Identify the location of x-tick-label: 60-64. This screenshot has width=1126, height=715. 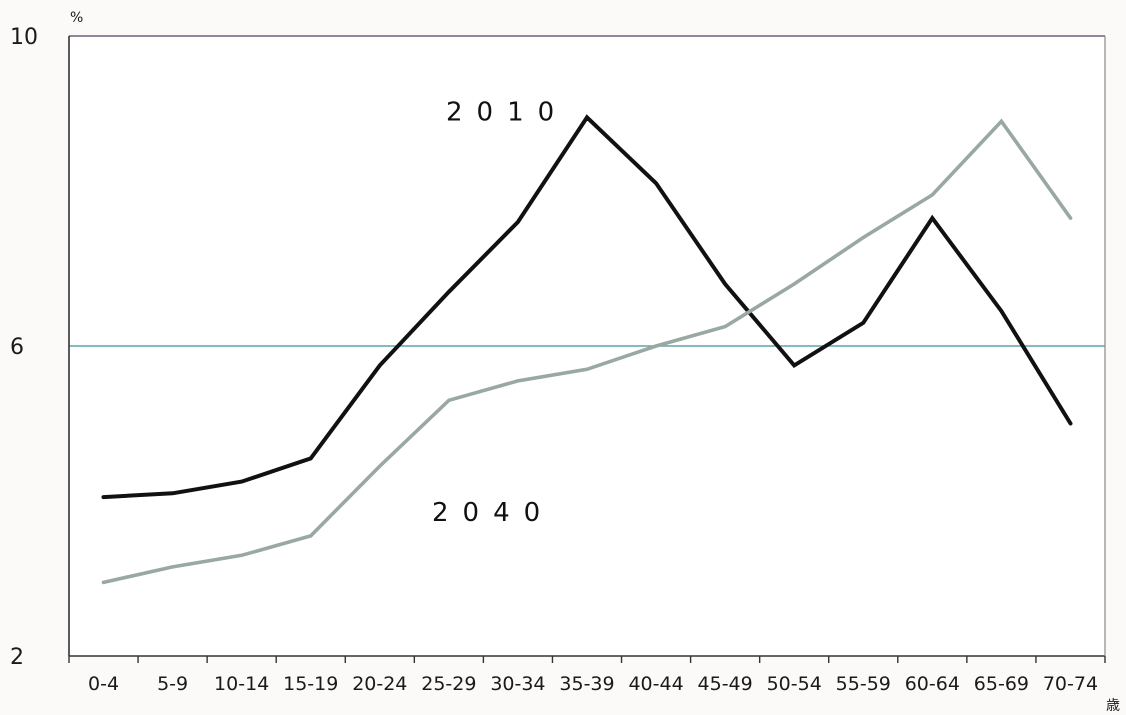
(932, 684).